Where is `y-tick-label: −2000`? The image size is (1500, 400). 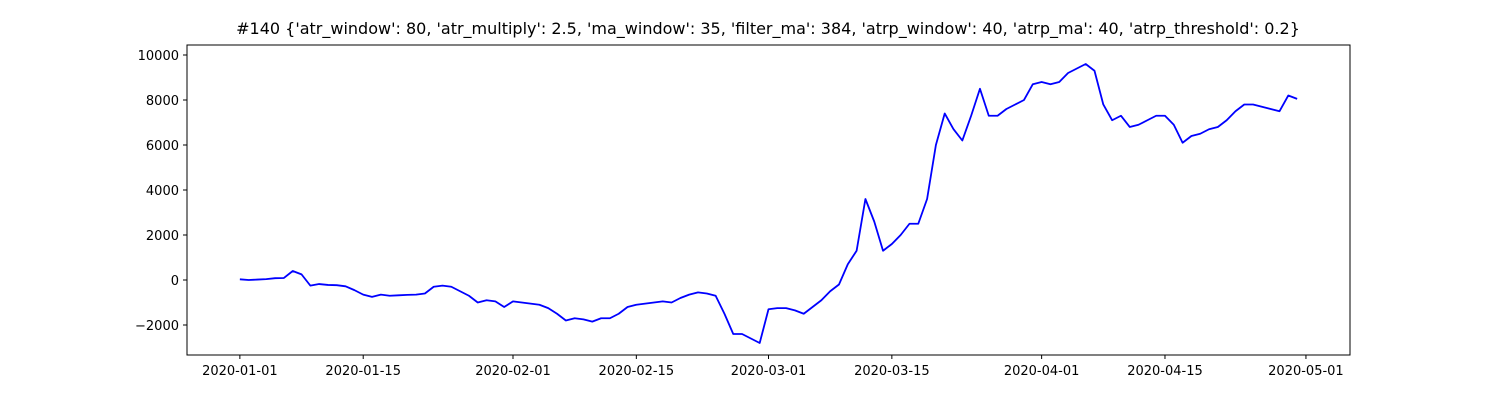
y-tick-label: −2000 is located at coordinates (157, 326).